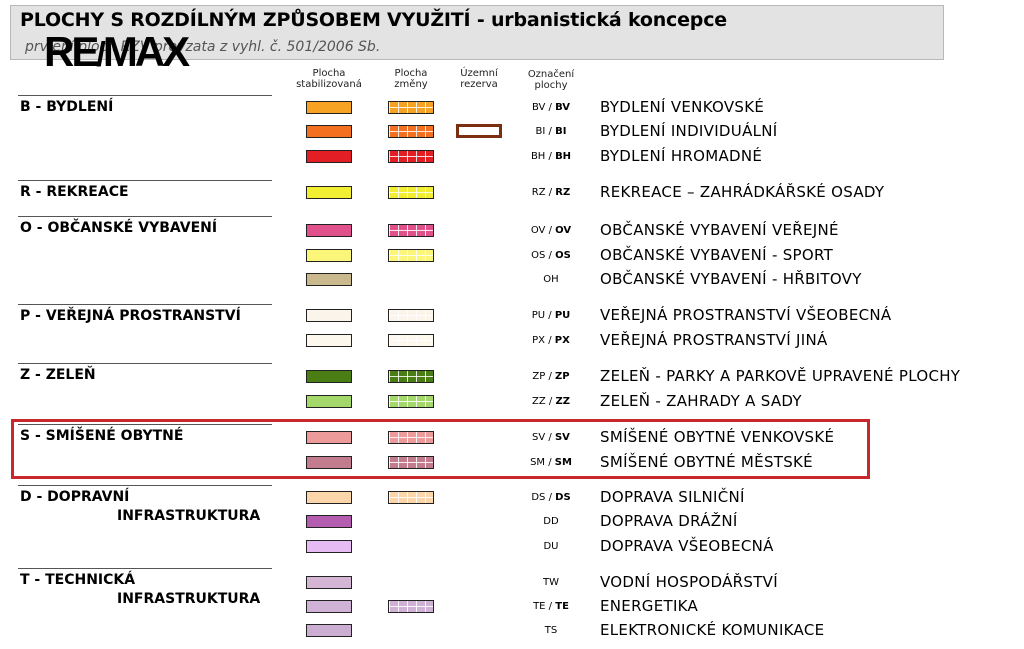  Describe the element at coordinates (67, 107) in the screenshot. I see `category-label: B - BYDLENÍ` at that location.